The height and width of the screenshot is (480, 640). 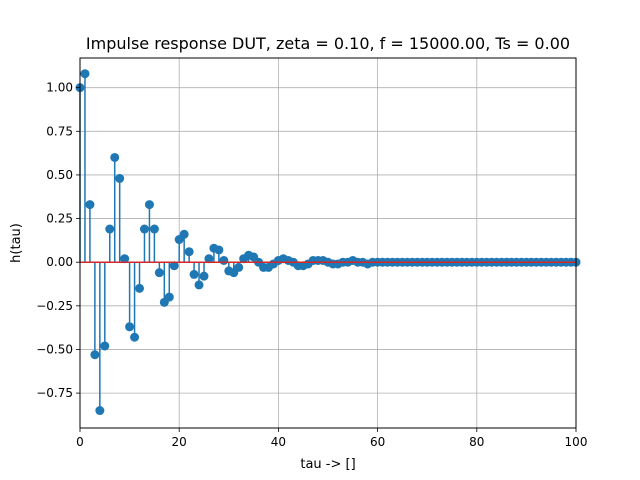 What do you see at coordinates (54, 306) in the screenshot?
I see `y-tick-label: −0.25` at bounding box center [54, 306].